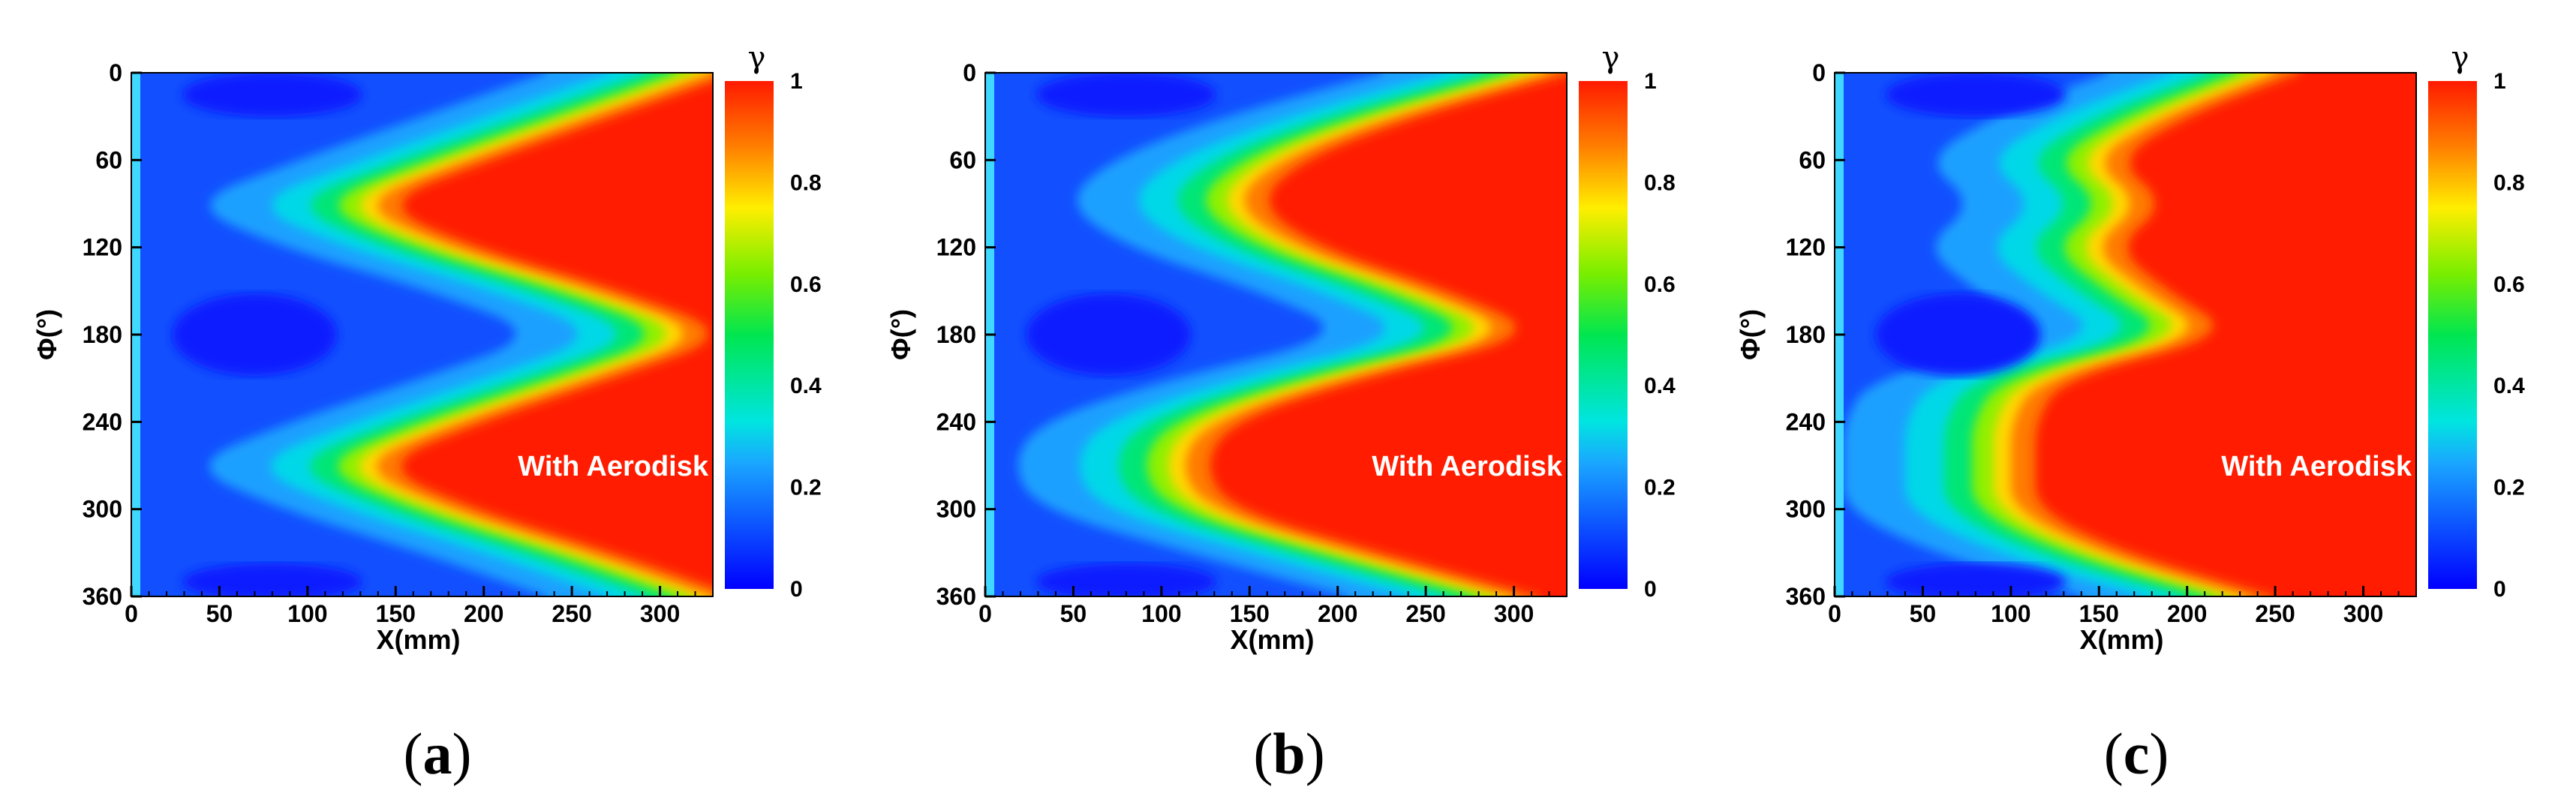 The image size is (2576, 808). What do you see at coordinates (2136, 753) in the screenshot?
I see `panel-label-c: (c)` at bounding box center [2136, 753].